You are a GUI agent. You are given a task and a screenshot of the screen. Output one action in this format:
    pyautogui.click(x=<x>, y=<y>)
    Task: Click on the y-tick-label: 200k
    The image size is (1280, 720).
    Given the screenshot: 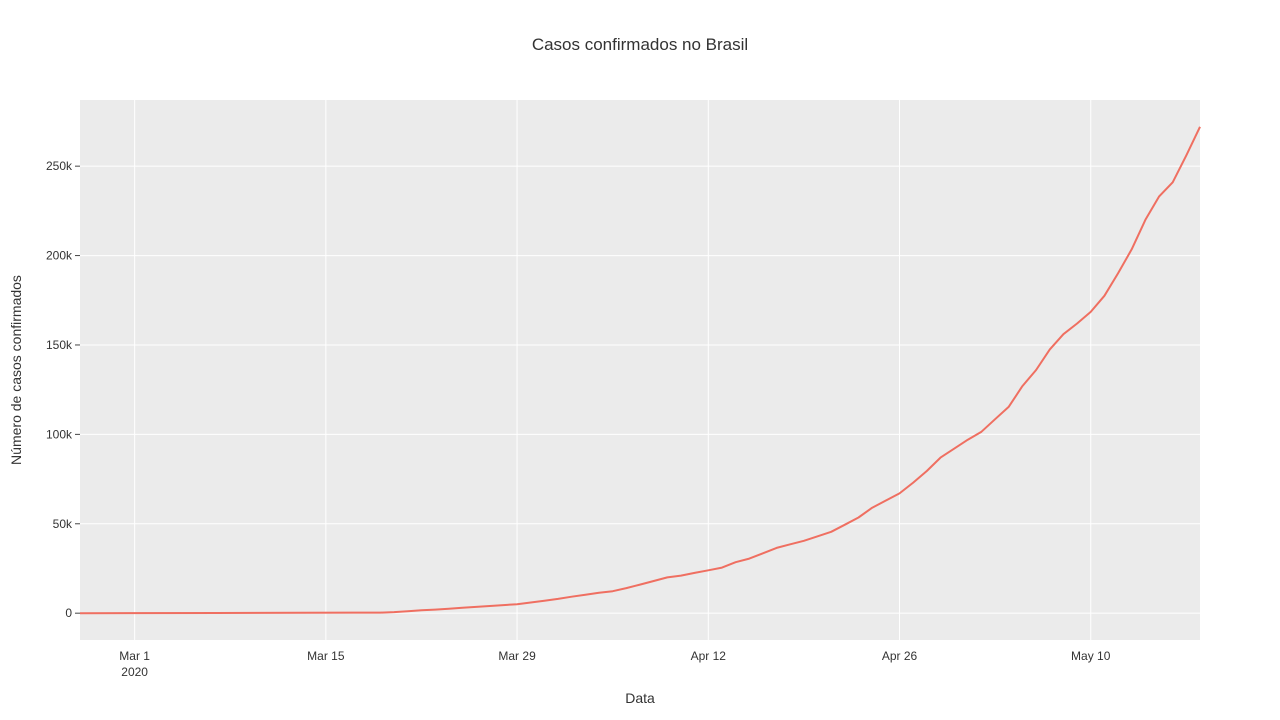 What is the action you would take?
    pyautogui.click(x=59, y=256)
    